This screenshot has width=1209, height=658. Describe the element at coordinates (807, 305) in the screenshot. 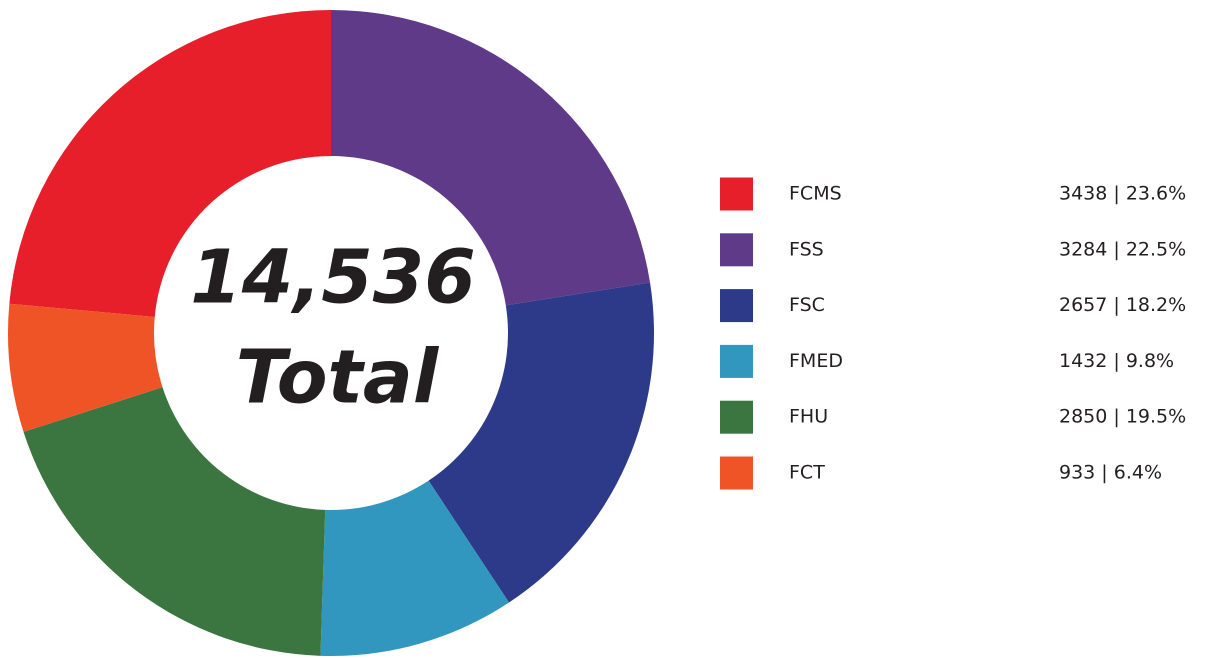

I see `legend-label: FSC` at that location.